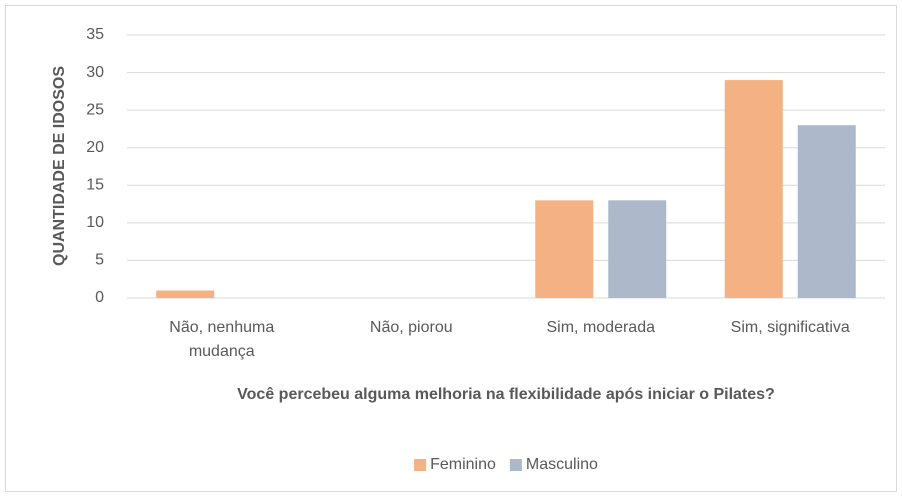 The height and width of the screenshot is (497, 902). Describe the element at coordinates (95, 147) in the screenshot. I see `y-tick-label: 20` at that location.